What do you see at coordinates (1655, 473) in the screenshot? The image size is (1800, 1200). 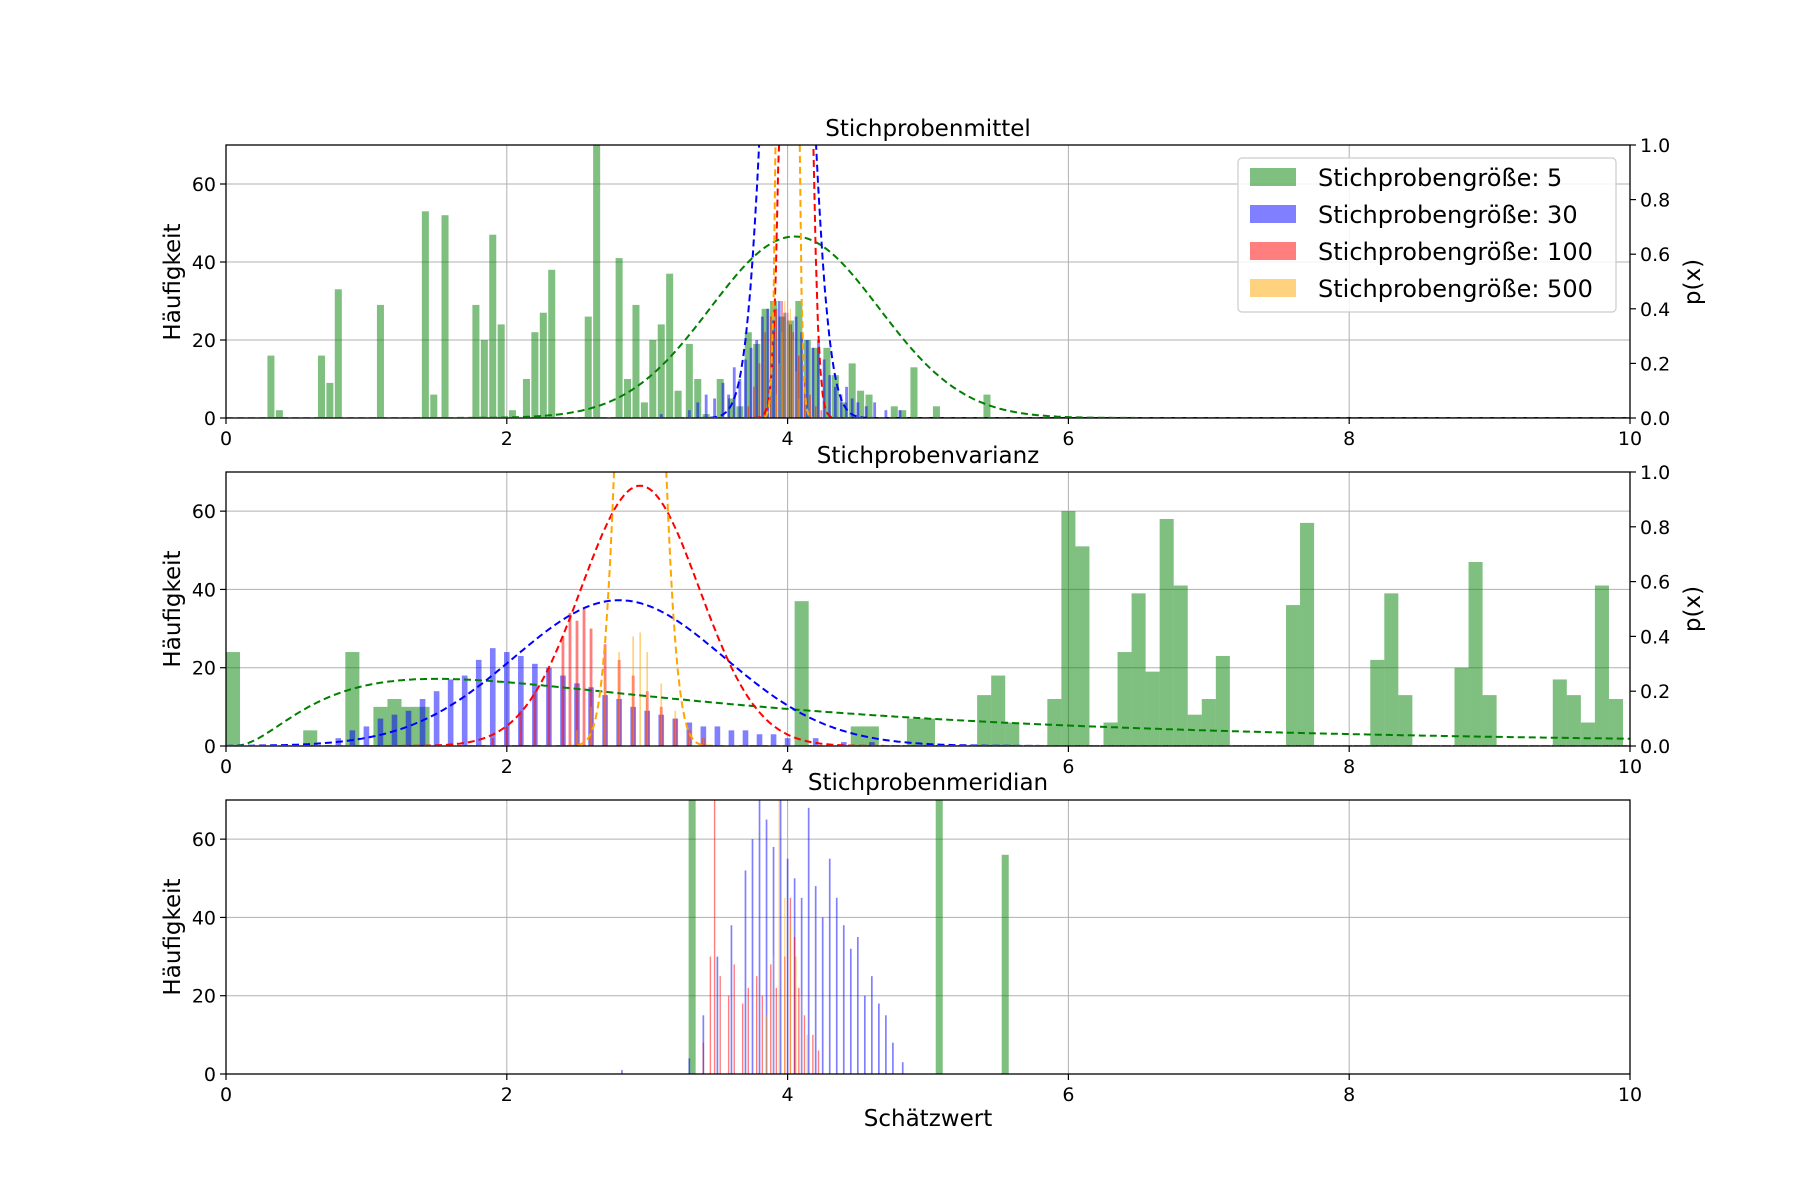 I see `y2-tick-label: 1.0` at bounding box center [1655, 473].